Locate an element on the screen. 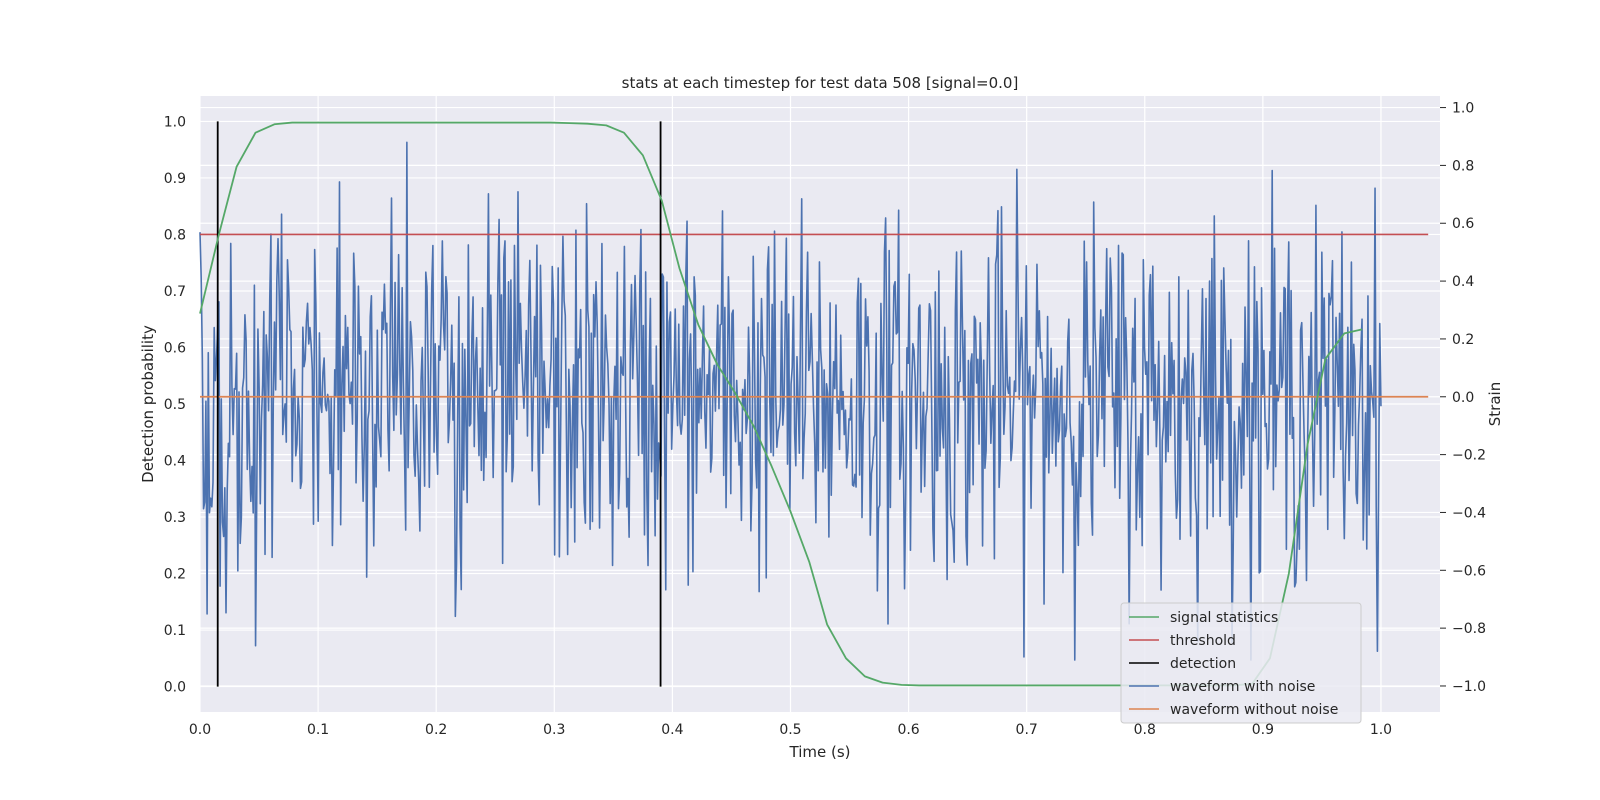 The height and width of the screenshot is (800, 1600). y-right-tick-label: 0.4 is located at coordinates (1463, 282).